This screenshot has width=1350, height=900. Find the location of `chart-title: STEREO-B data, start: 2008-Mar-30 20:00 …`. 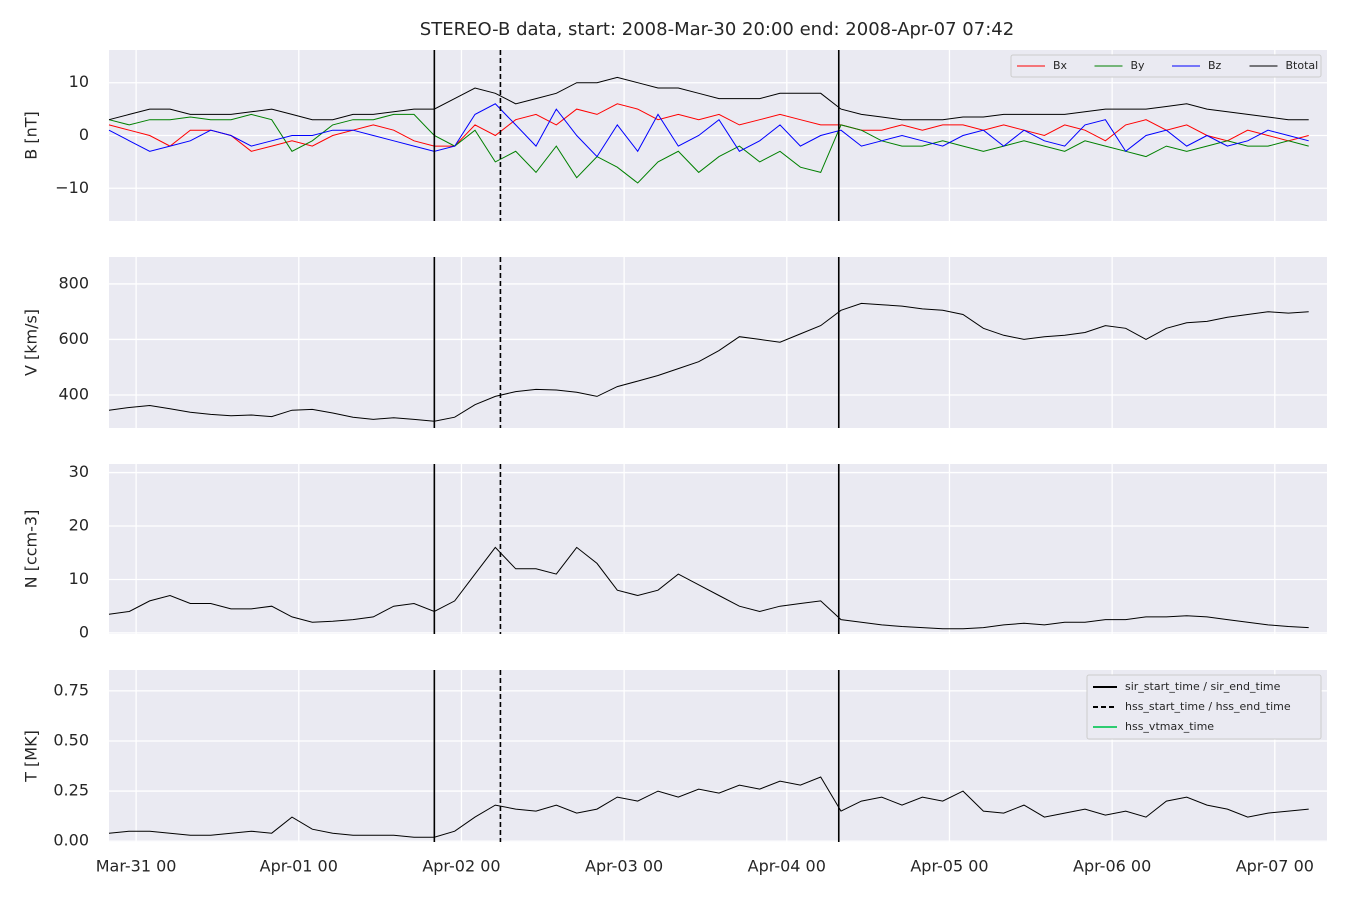

chart-title: STEREO-B data, start: 2008-Mar-30 20:00 … is located at coordinates (717, 29).